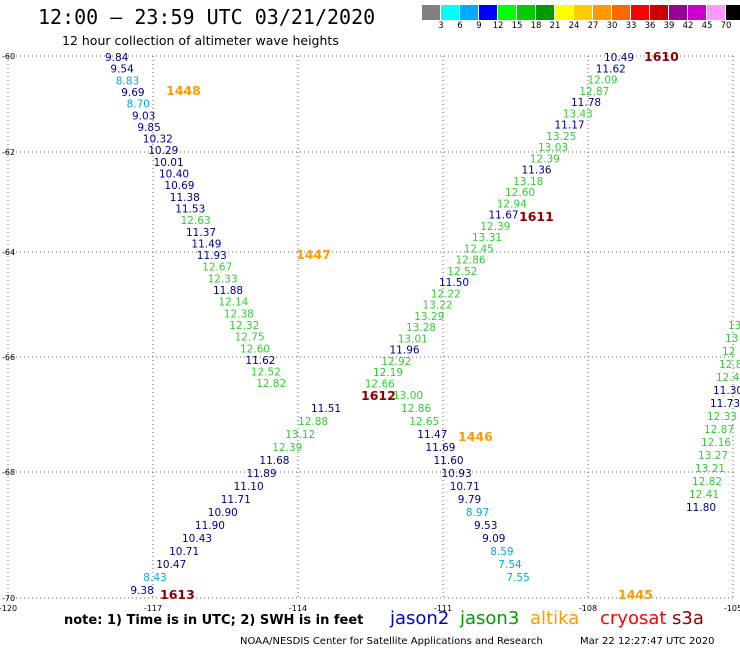  Describe the element at coordinates (728, 352) in the screenshot. I see `swh-value: 12` at that location.